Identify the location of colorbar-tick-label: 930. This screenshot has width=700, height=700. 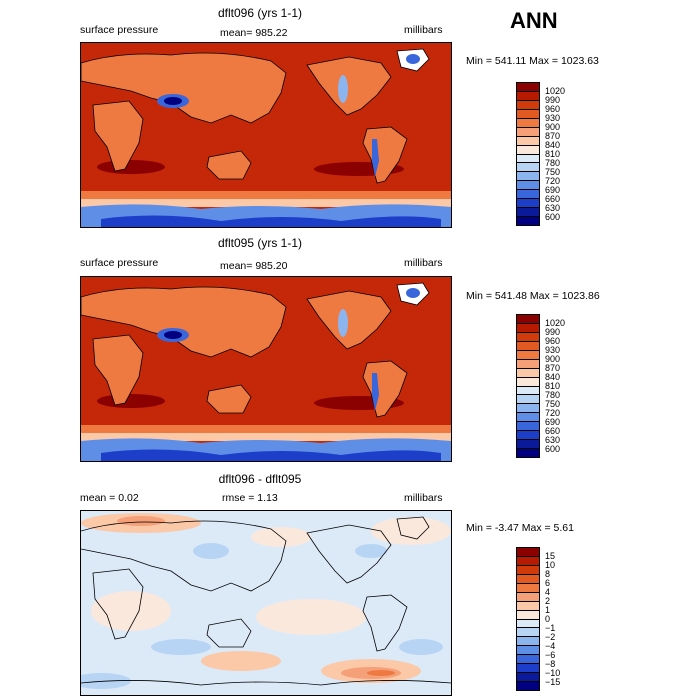
(553, 118).